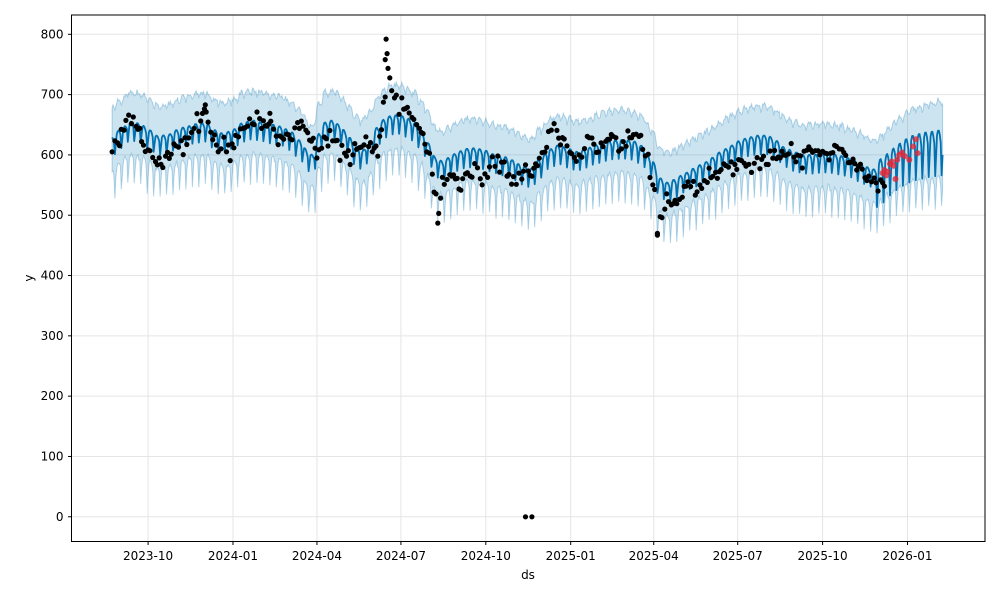 The height and width of the screenshot is (604, 1000). What do you see at coordinates (738, 556) in the screenshot?
I see `x-tick-label: 2025-07` at bounding box center [738, 556].